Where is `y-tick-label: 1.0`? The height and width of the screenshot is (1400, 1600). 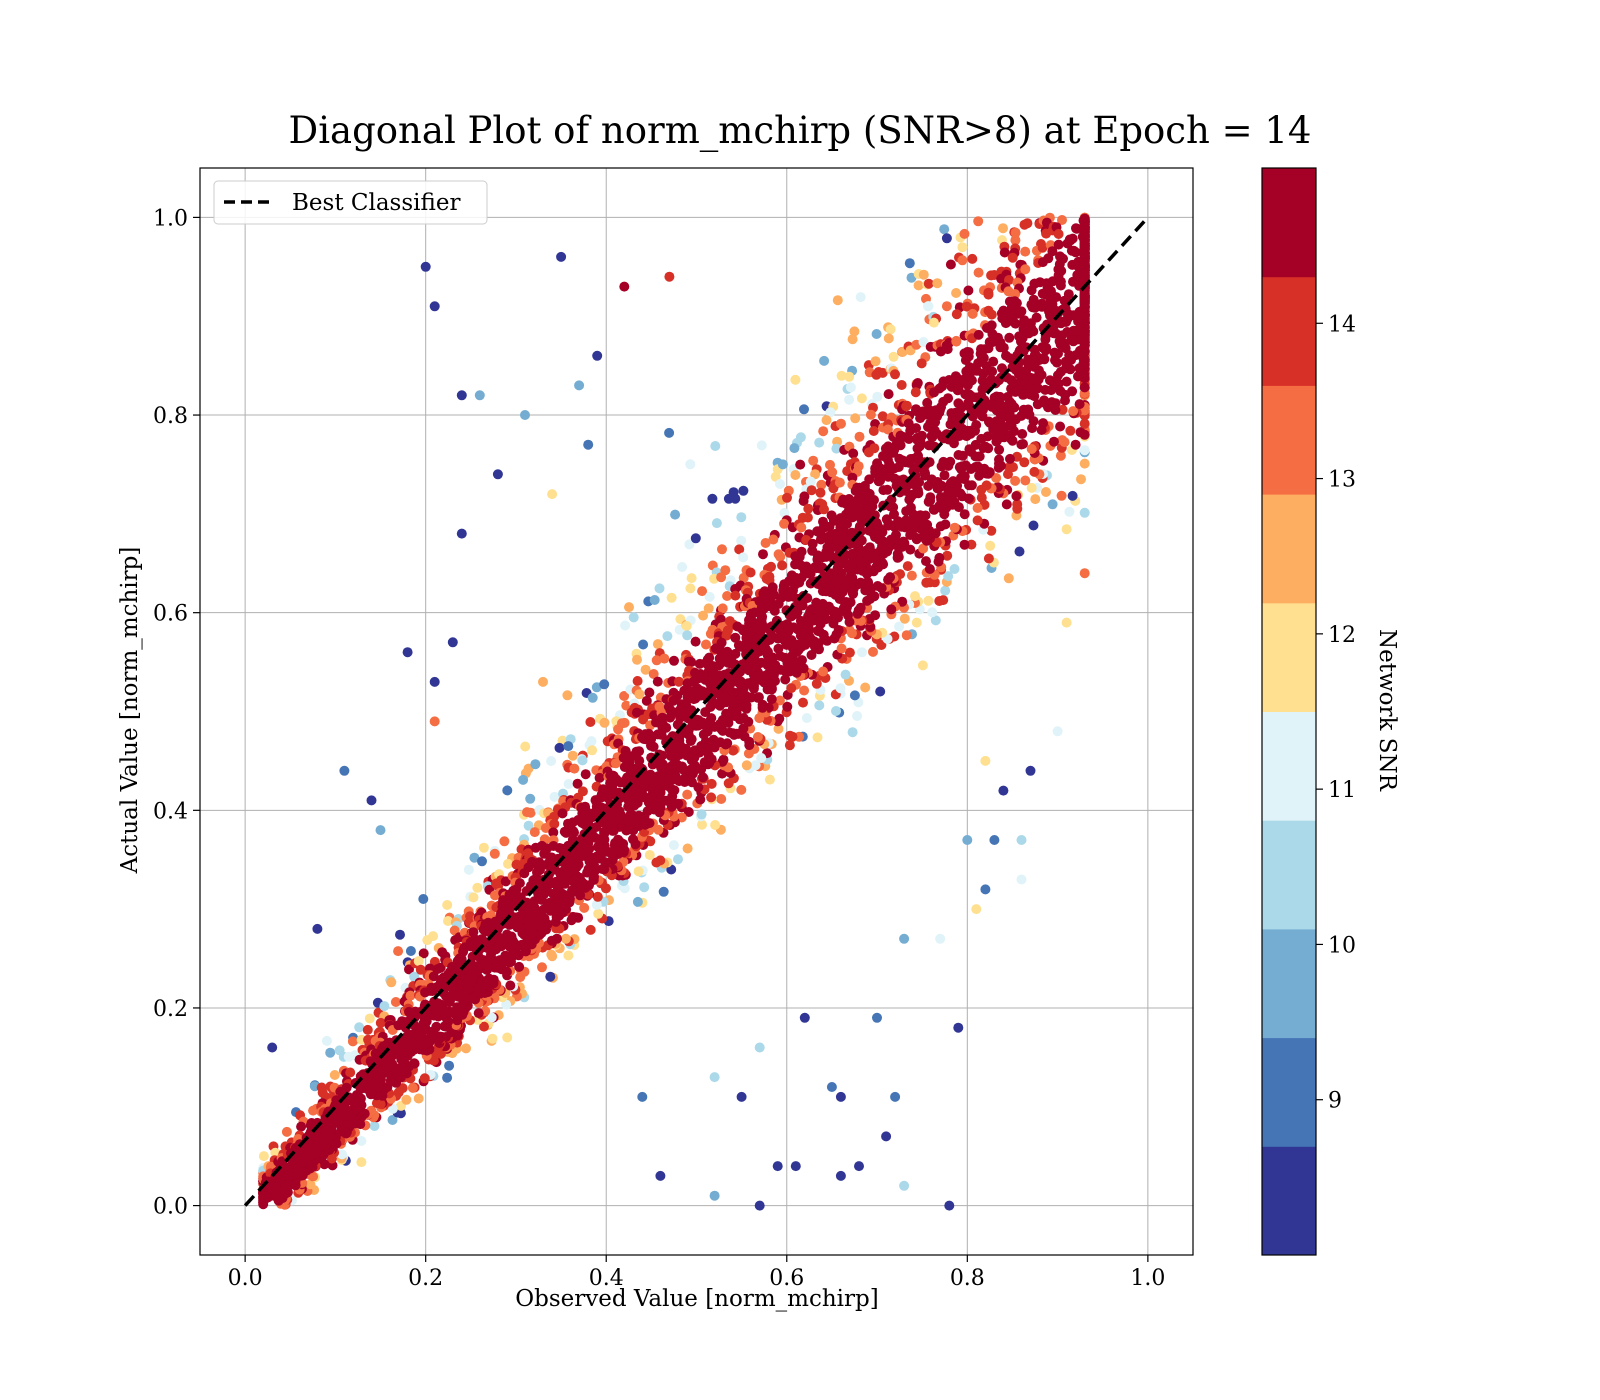 y-tick-label: 1.0 is located at coordinates (170, 218).